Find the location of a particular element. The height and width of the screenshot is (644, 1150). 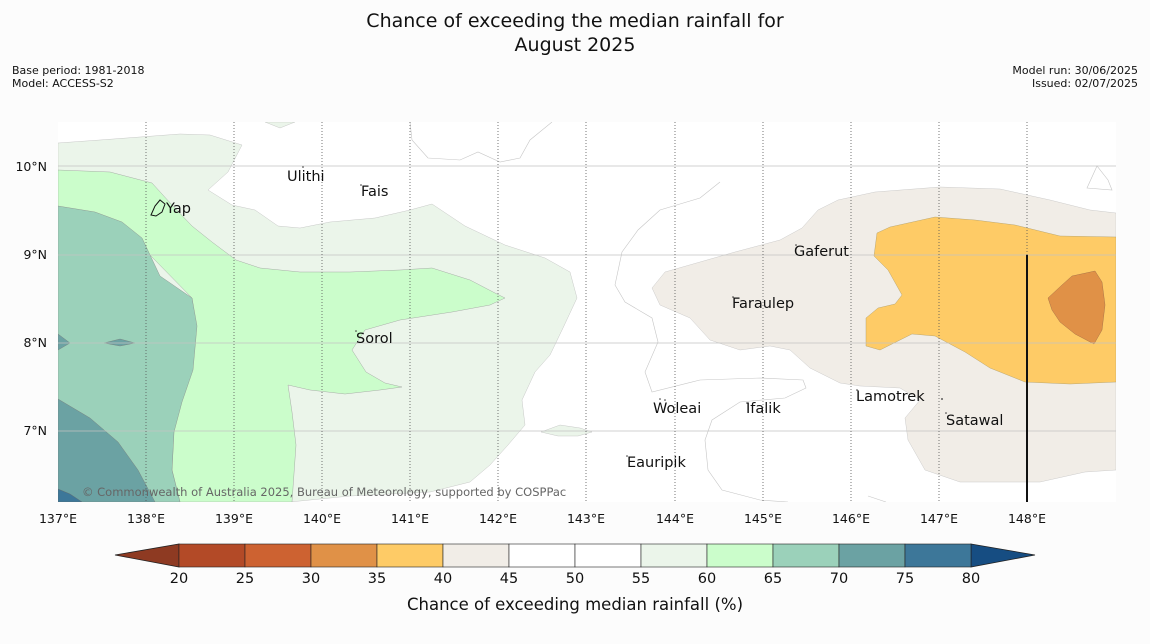

lat-tick-8n: 8°N is located at coordinates (35, 342).